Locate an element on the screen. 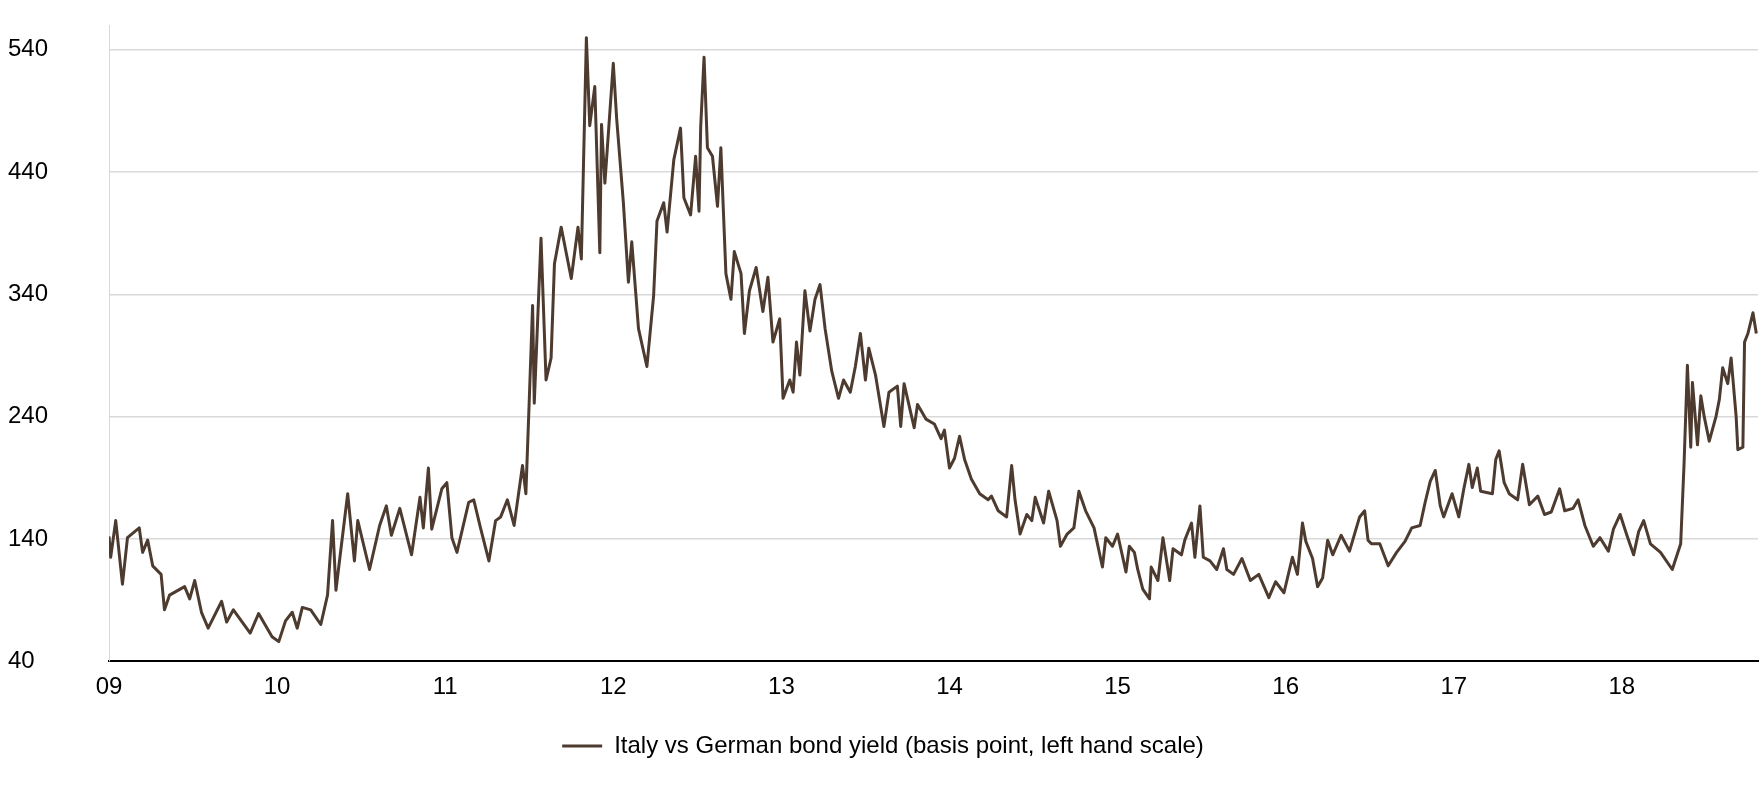  legend-label: Italy vs German bond yield (basis point, left hand scale) is located at coordinates (909, 744).